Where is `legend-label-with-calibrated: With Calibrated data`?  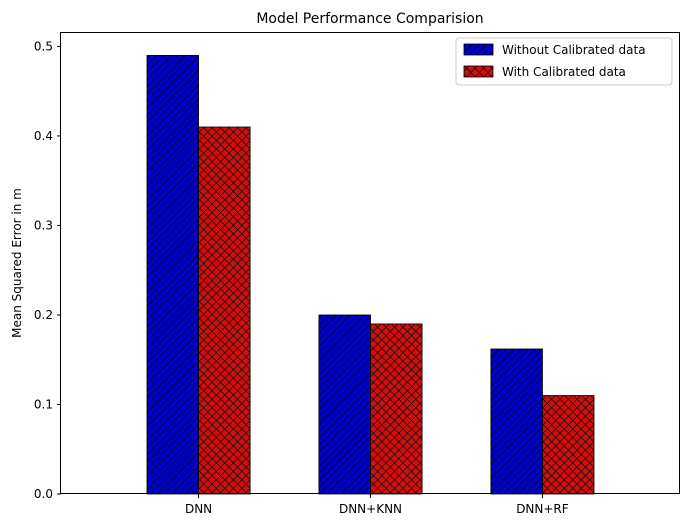
legend-label-with-calibrated: With Calibrated data is located at coordinates (564, 72).